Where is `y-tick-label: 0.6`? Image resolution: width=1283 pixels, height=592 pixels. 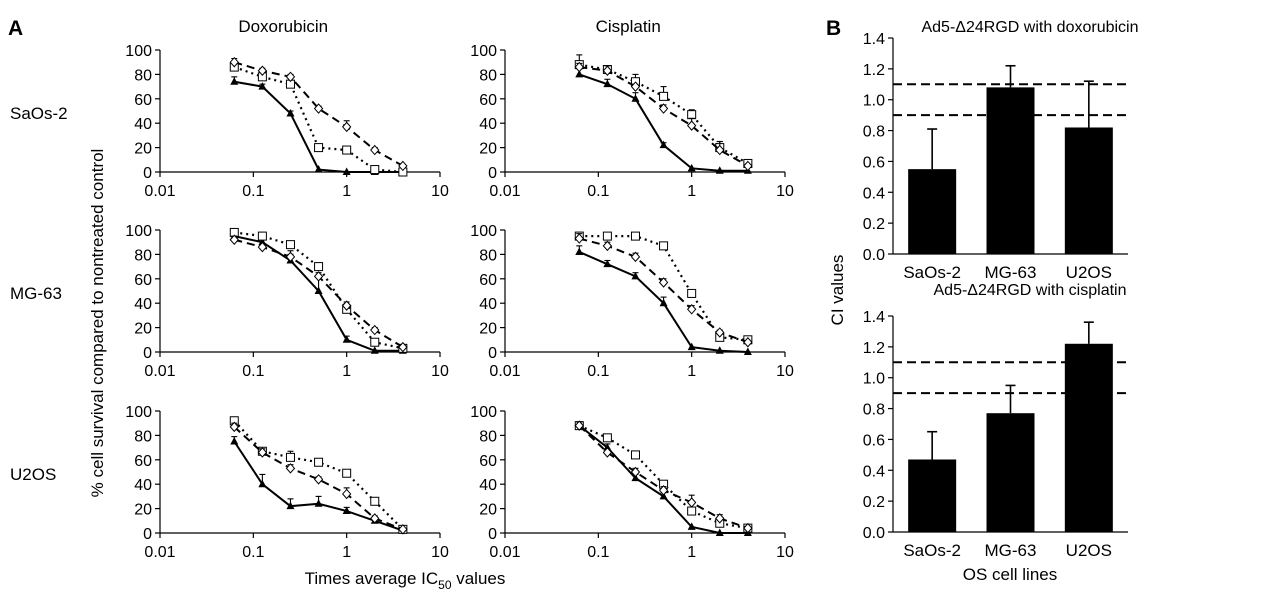 y-tick-label: 0.6 is located at coordinates (874, 440).